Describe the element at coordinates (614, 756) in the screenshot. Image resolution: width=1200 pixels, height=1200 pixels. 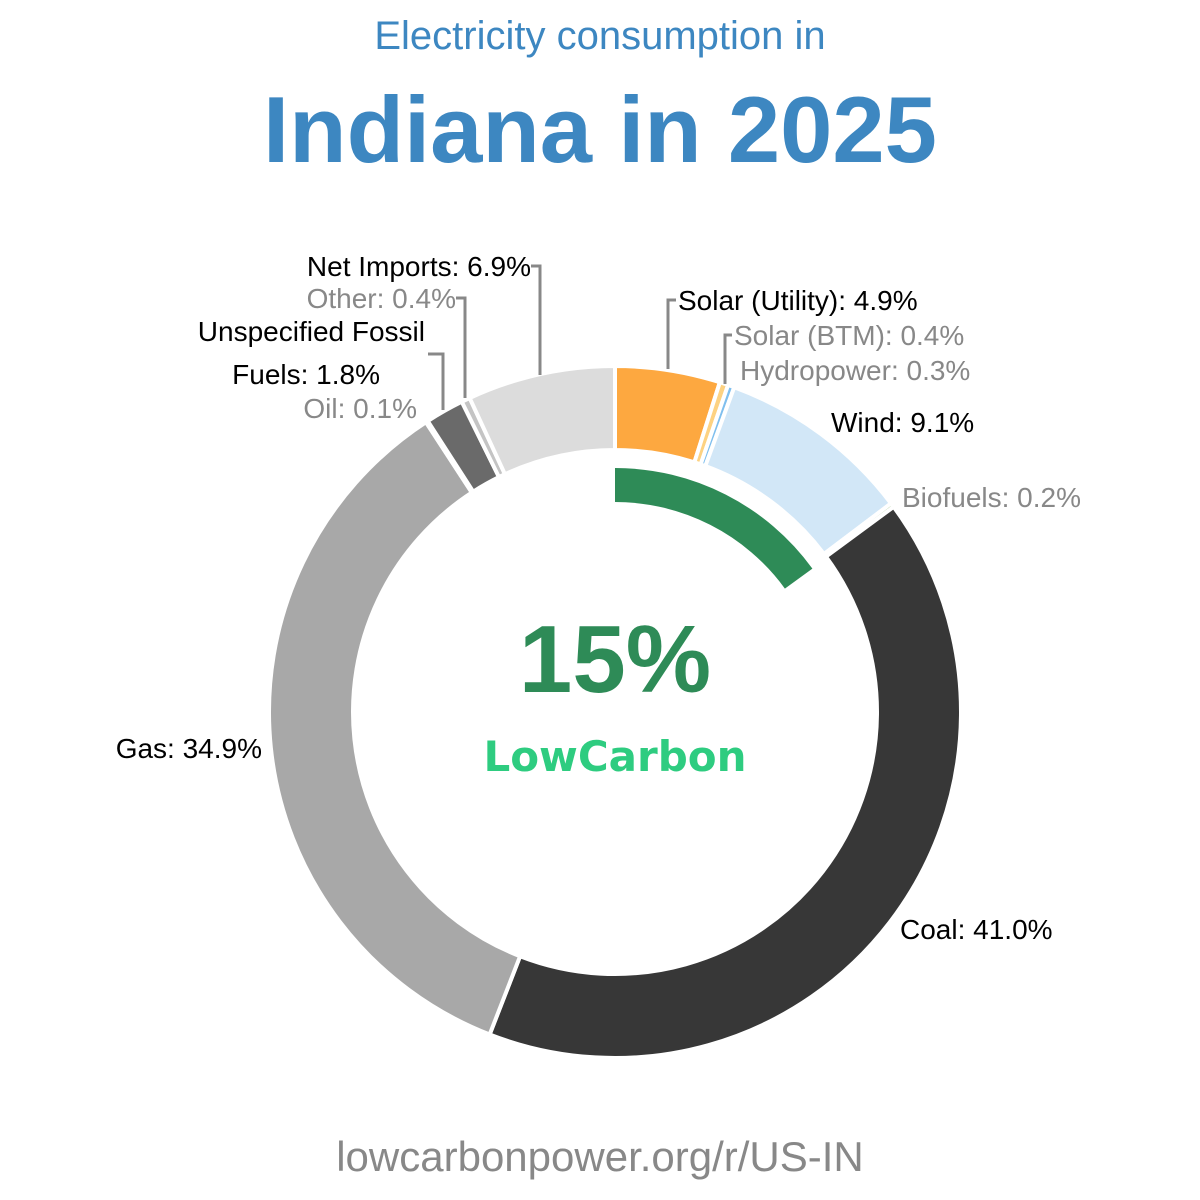
I see `low-carbon-brand-label: LowCarbon` at that location.